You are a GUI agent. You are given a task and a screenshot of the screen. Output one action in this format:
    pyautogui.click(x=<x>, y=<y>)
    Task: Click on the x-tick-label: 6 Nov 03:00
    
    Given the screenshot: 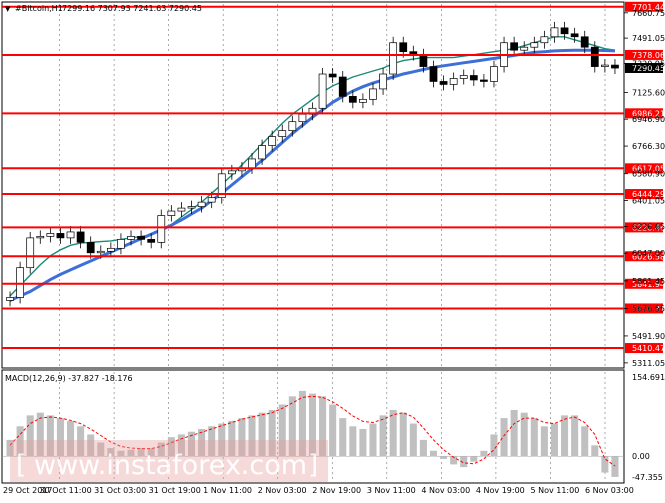 What is the action you would take?
    pyautogui.click(x=609, y=490)
    